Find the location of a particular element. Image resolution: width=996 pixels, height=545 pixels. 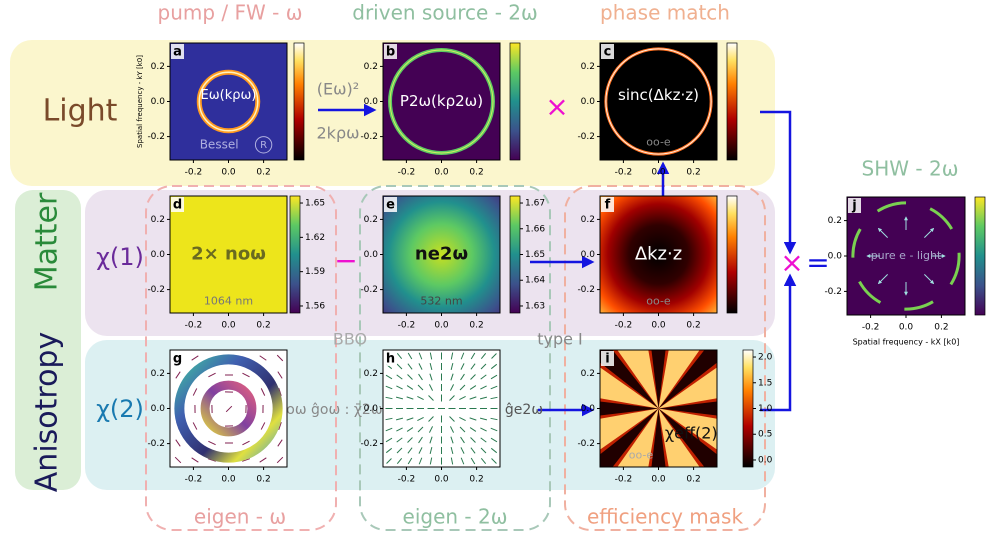

panel: h -0.2 0.0 0.2 0.2 0.0 -0.2 is located at coordinates (430, 417).